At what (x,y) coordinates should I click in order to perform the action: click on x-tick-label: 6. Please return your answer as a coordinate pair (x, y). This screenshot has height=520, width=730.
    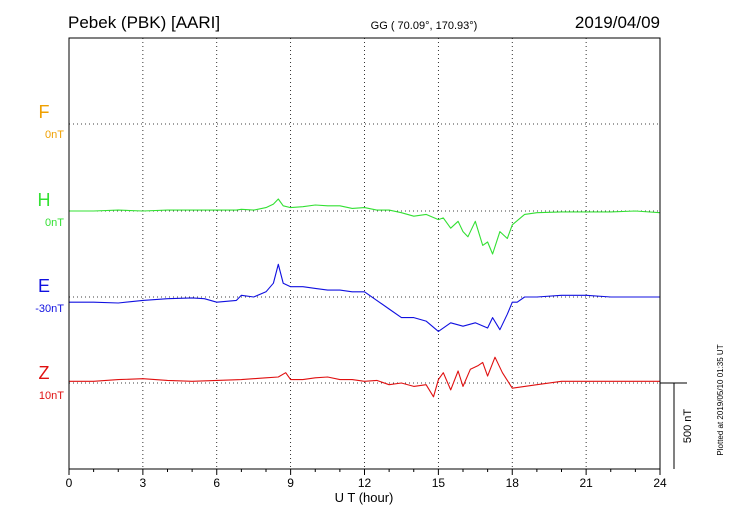
    Looking at the image, I should click on (216, 483).